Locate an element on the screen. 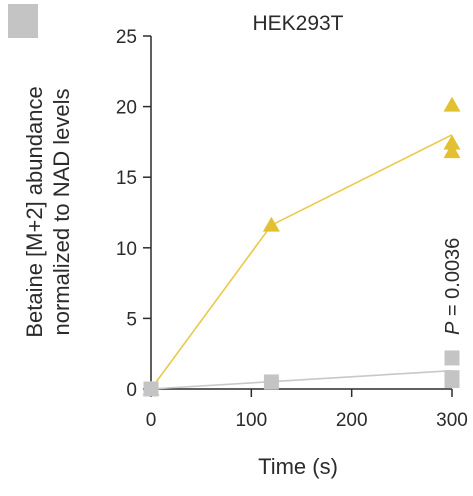 The height and width of the screenshot is (496, 473). svg-text: P = 0.0036 is located at coordinates (453, 286).